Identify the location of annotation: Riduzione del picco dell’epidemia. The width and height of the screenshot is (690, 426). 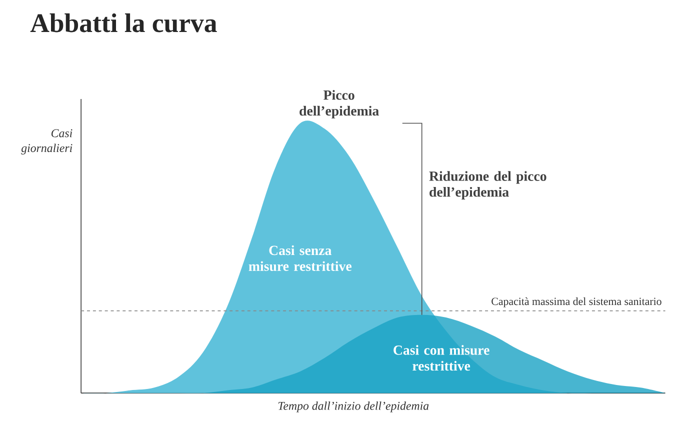
(487, 185).